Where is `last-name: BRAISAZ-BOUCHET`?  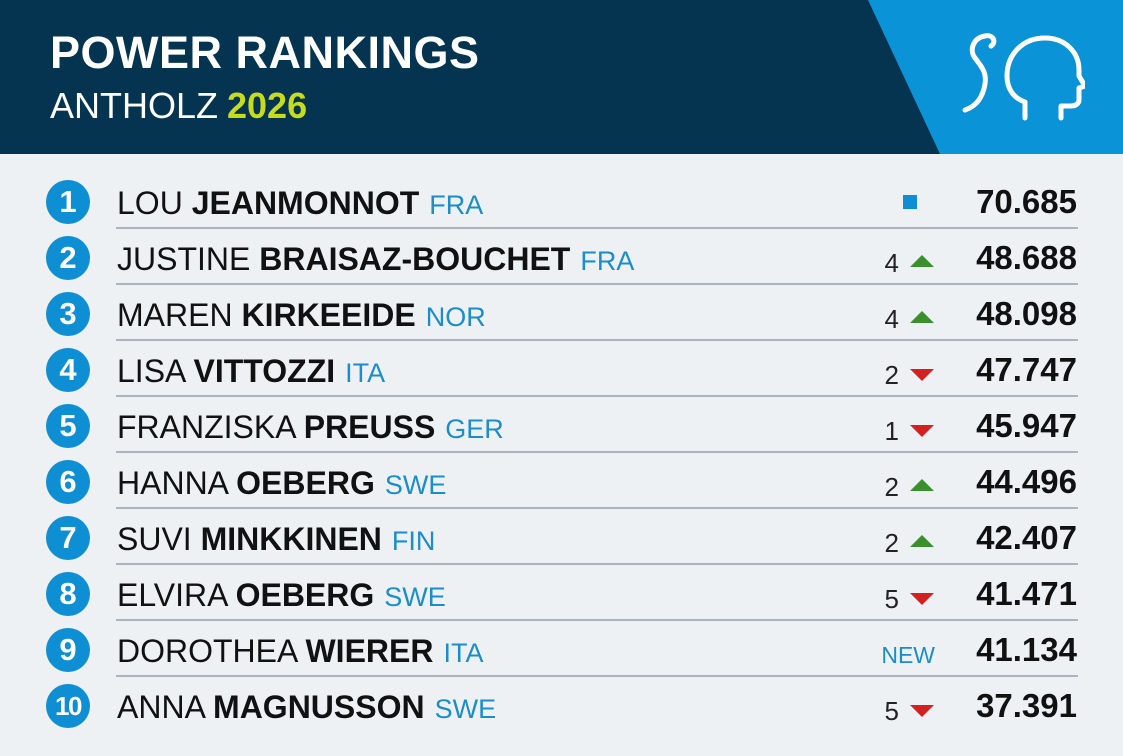 last-name: BRAISAZ-BOUCHET is located at coordinates (415, 259).